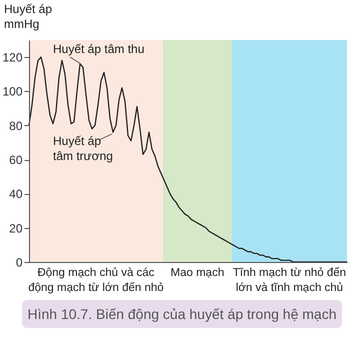 This screenshot has width=357, height=337. I want to click on y-tick-label: 0, so click(19, 263).